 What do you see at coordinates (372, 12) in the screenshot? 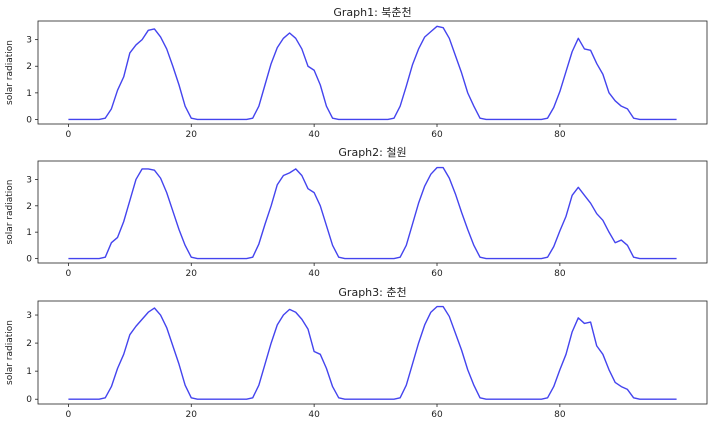
I see `chart-title: Graph1: 북춘천` at bounding box center [372, 12].